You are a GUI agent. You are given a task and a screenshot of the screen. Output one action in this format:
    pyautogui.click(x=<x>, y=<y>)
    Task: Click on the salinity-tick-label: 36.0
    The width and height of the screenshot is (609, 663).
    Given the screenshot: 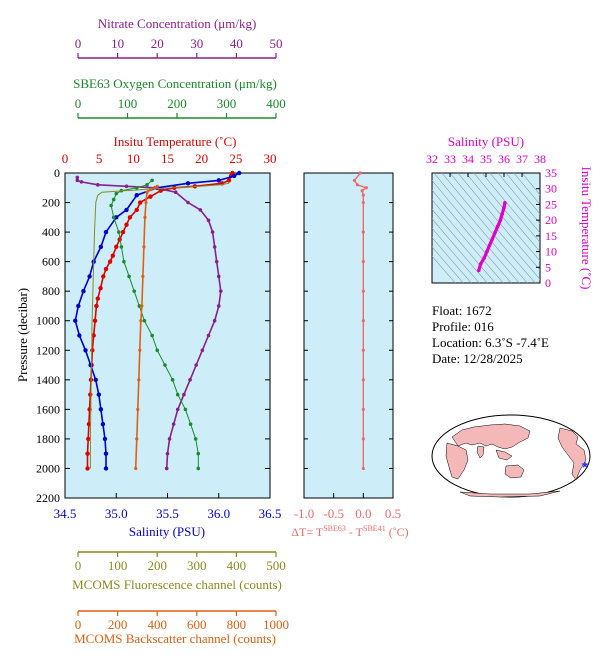 What is the action you would take?
    pyautogui.click(x=218, y=513)
    